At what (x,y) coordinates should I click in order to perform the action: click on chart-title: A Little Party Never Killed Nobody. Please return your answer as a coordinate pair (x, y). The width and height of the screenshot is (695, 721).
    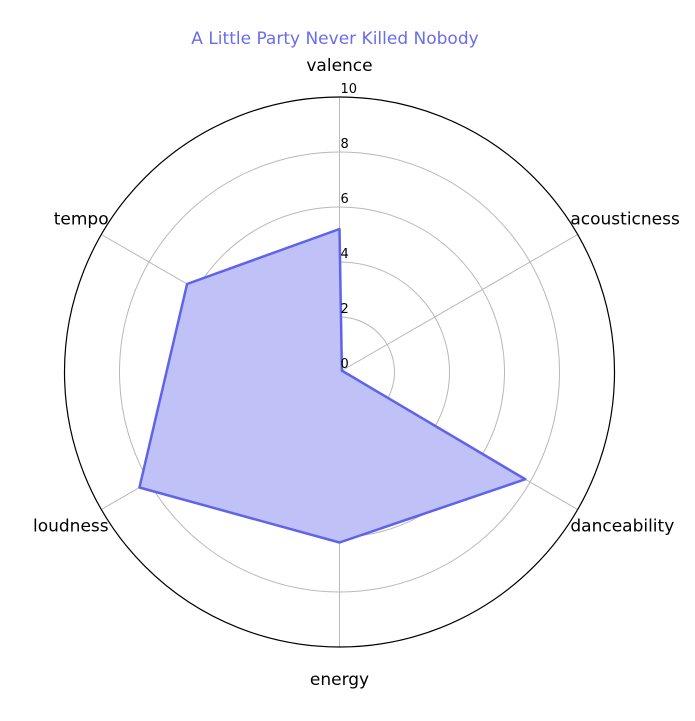
    Looking at the image, I should click on (334, 39).